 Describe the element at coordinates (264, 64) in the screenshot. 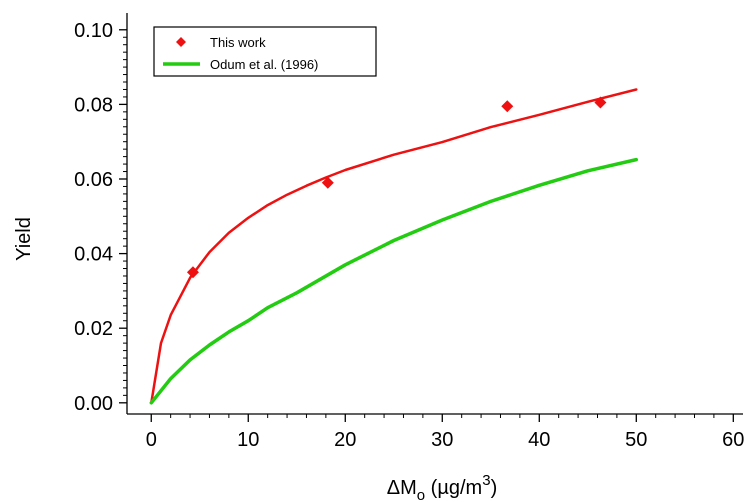

I see `legend-label: Odum et al. (1996)` at that location.